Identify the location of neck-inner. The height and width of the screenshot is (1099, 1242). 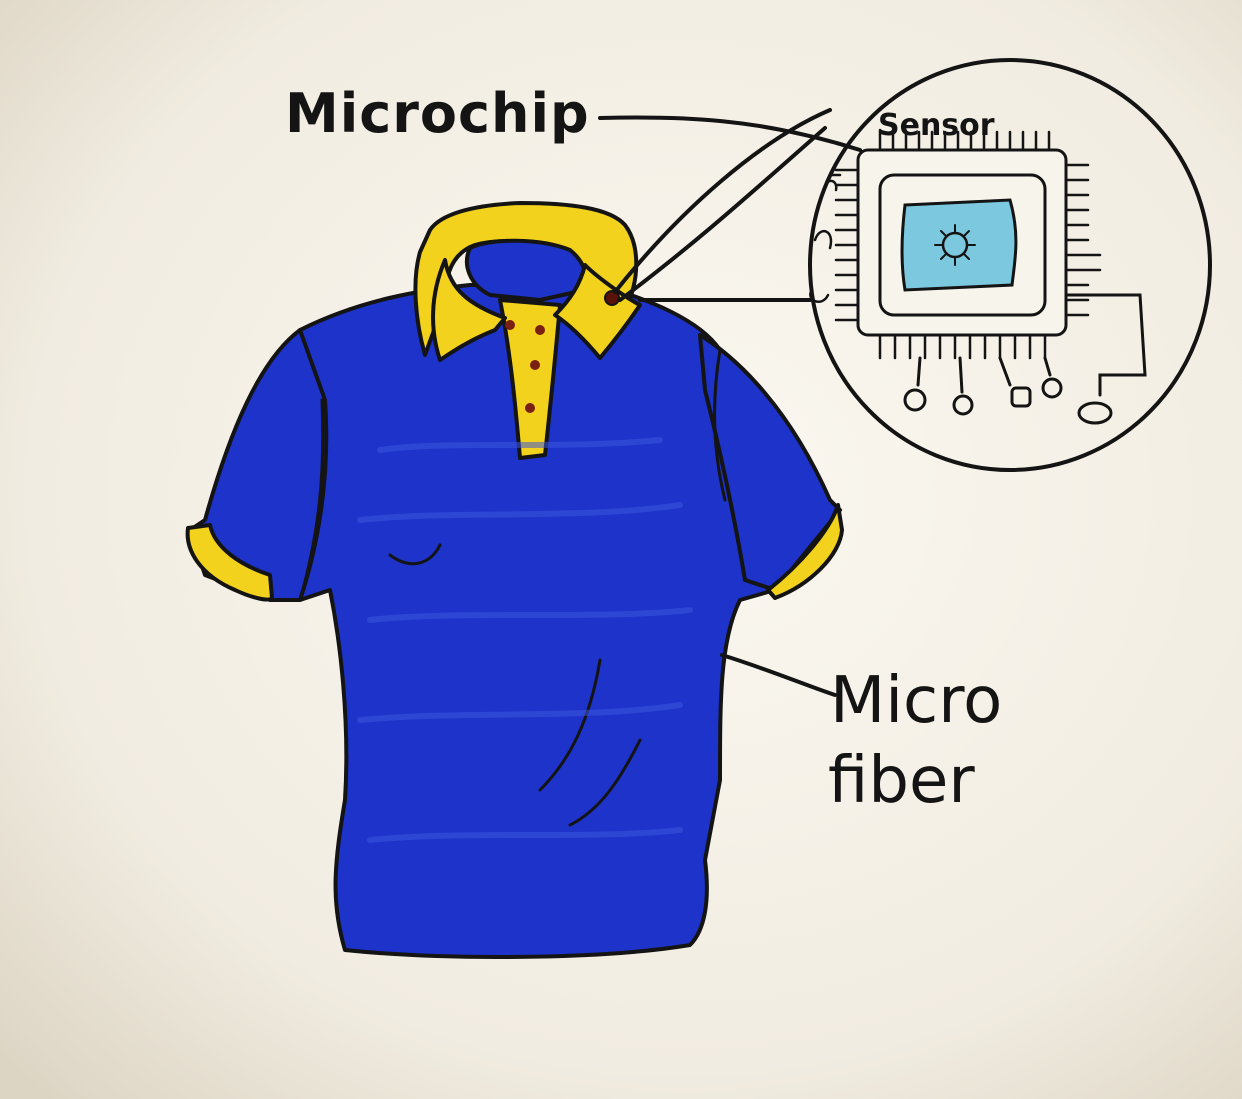
(526, 270).